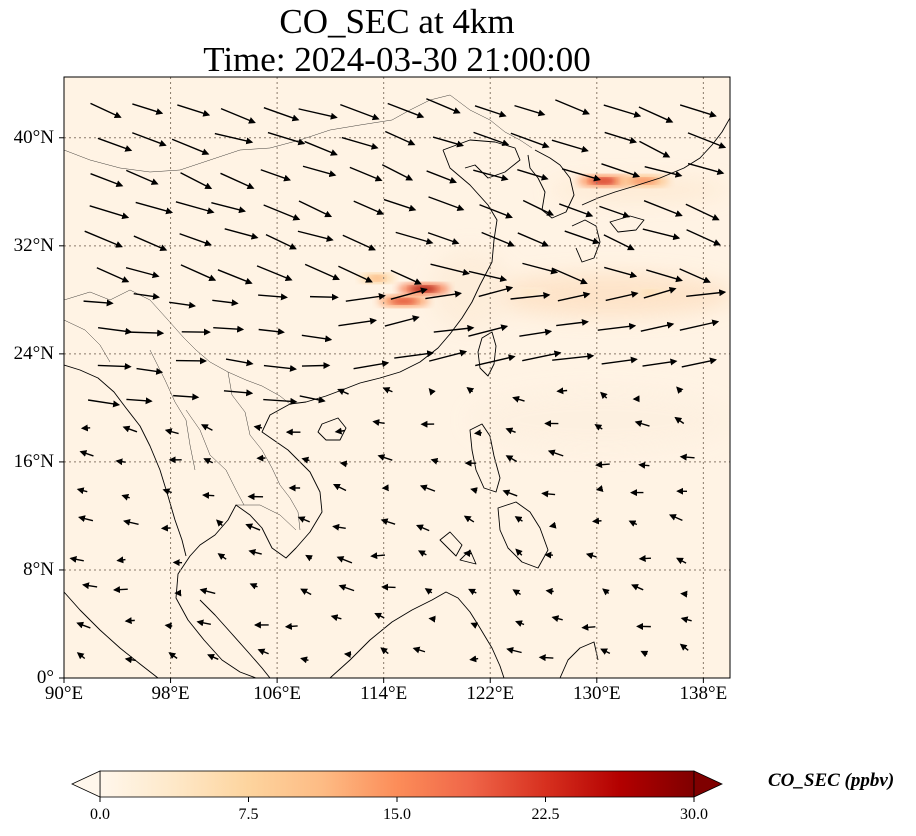 The height and width of the screenshot is (836, 916). What do you see at coordinates (45, 677) in the screenshot?
I see `lat-label: 0°` at bounding box center [45, 677].